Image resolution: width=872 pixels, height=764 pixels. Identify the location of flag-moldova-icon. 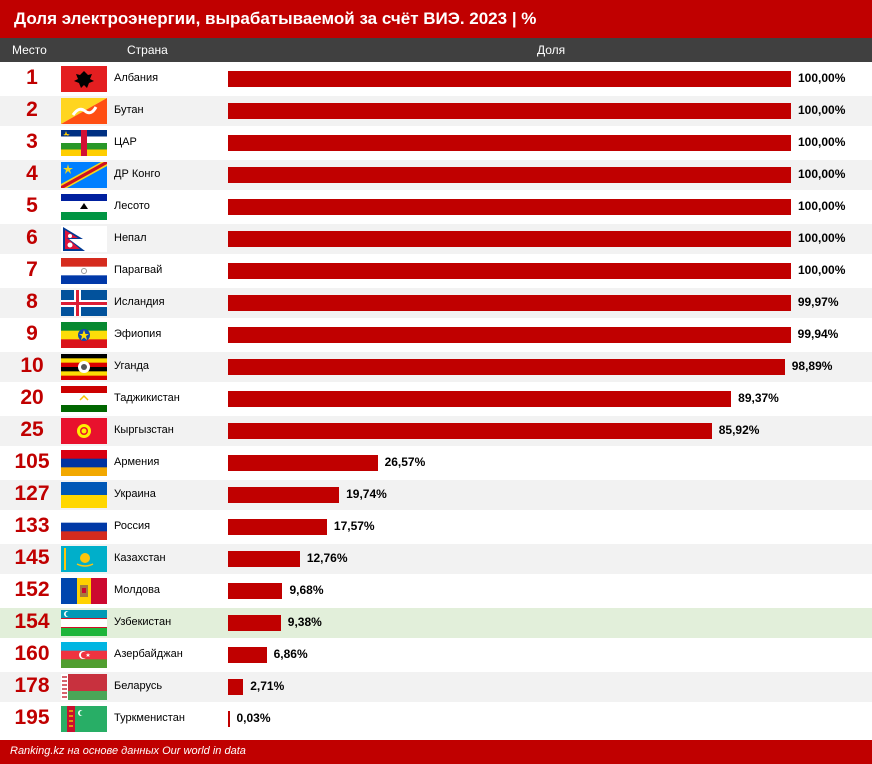
(84, 591).